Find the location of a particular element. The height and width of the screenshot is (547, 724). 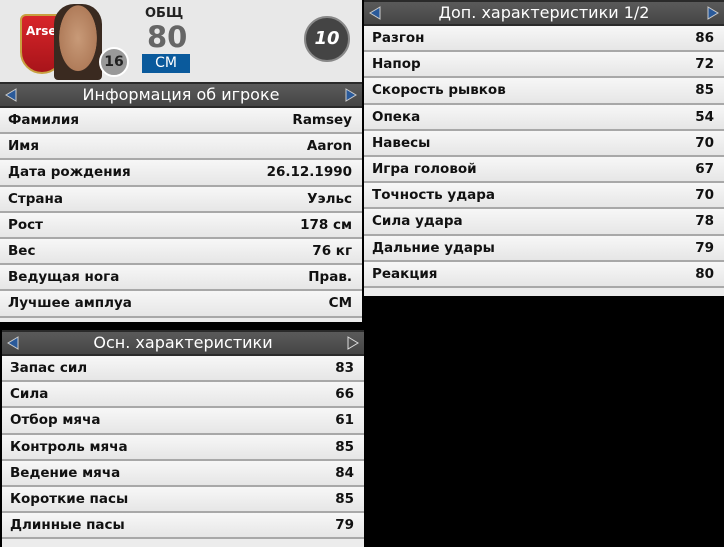

overall-rating: 80 is located at coordinates (167, 37).